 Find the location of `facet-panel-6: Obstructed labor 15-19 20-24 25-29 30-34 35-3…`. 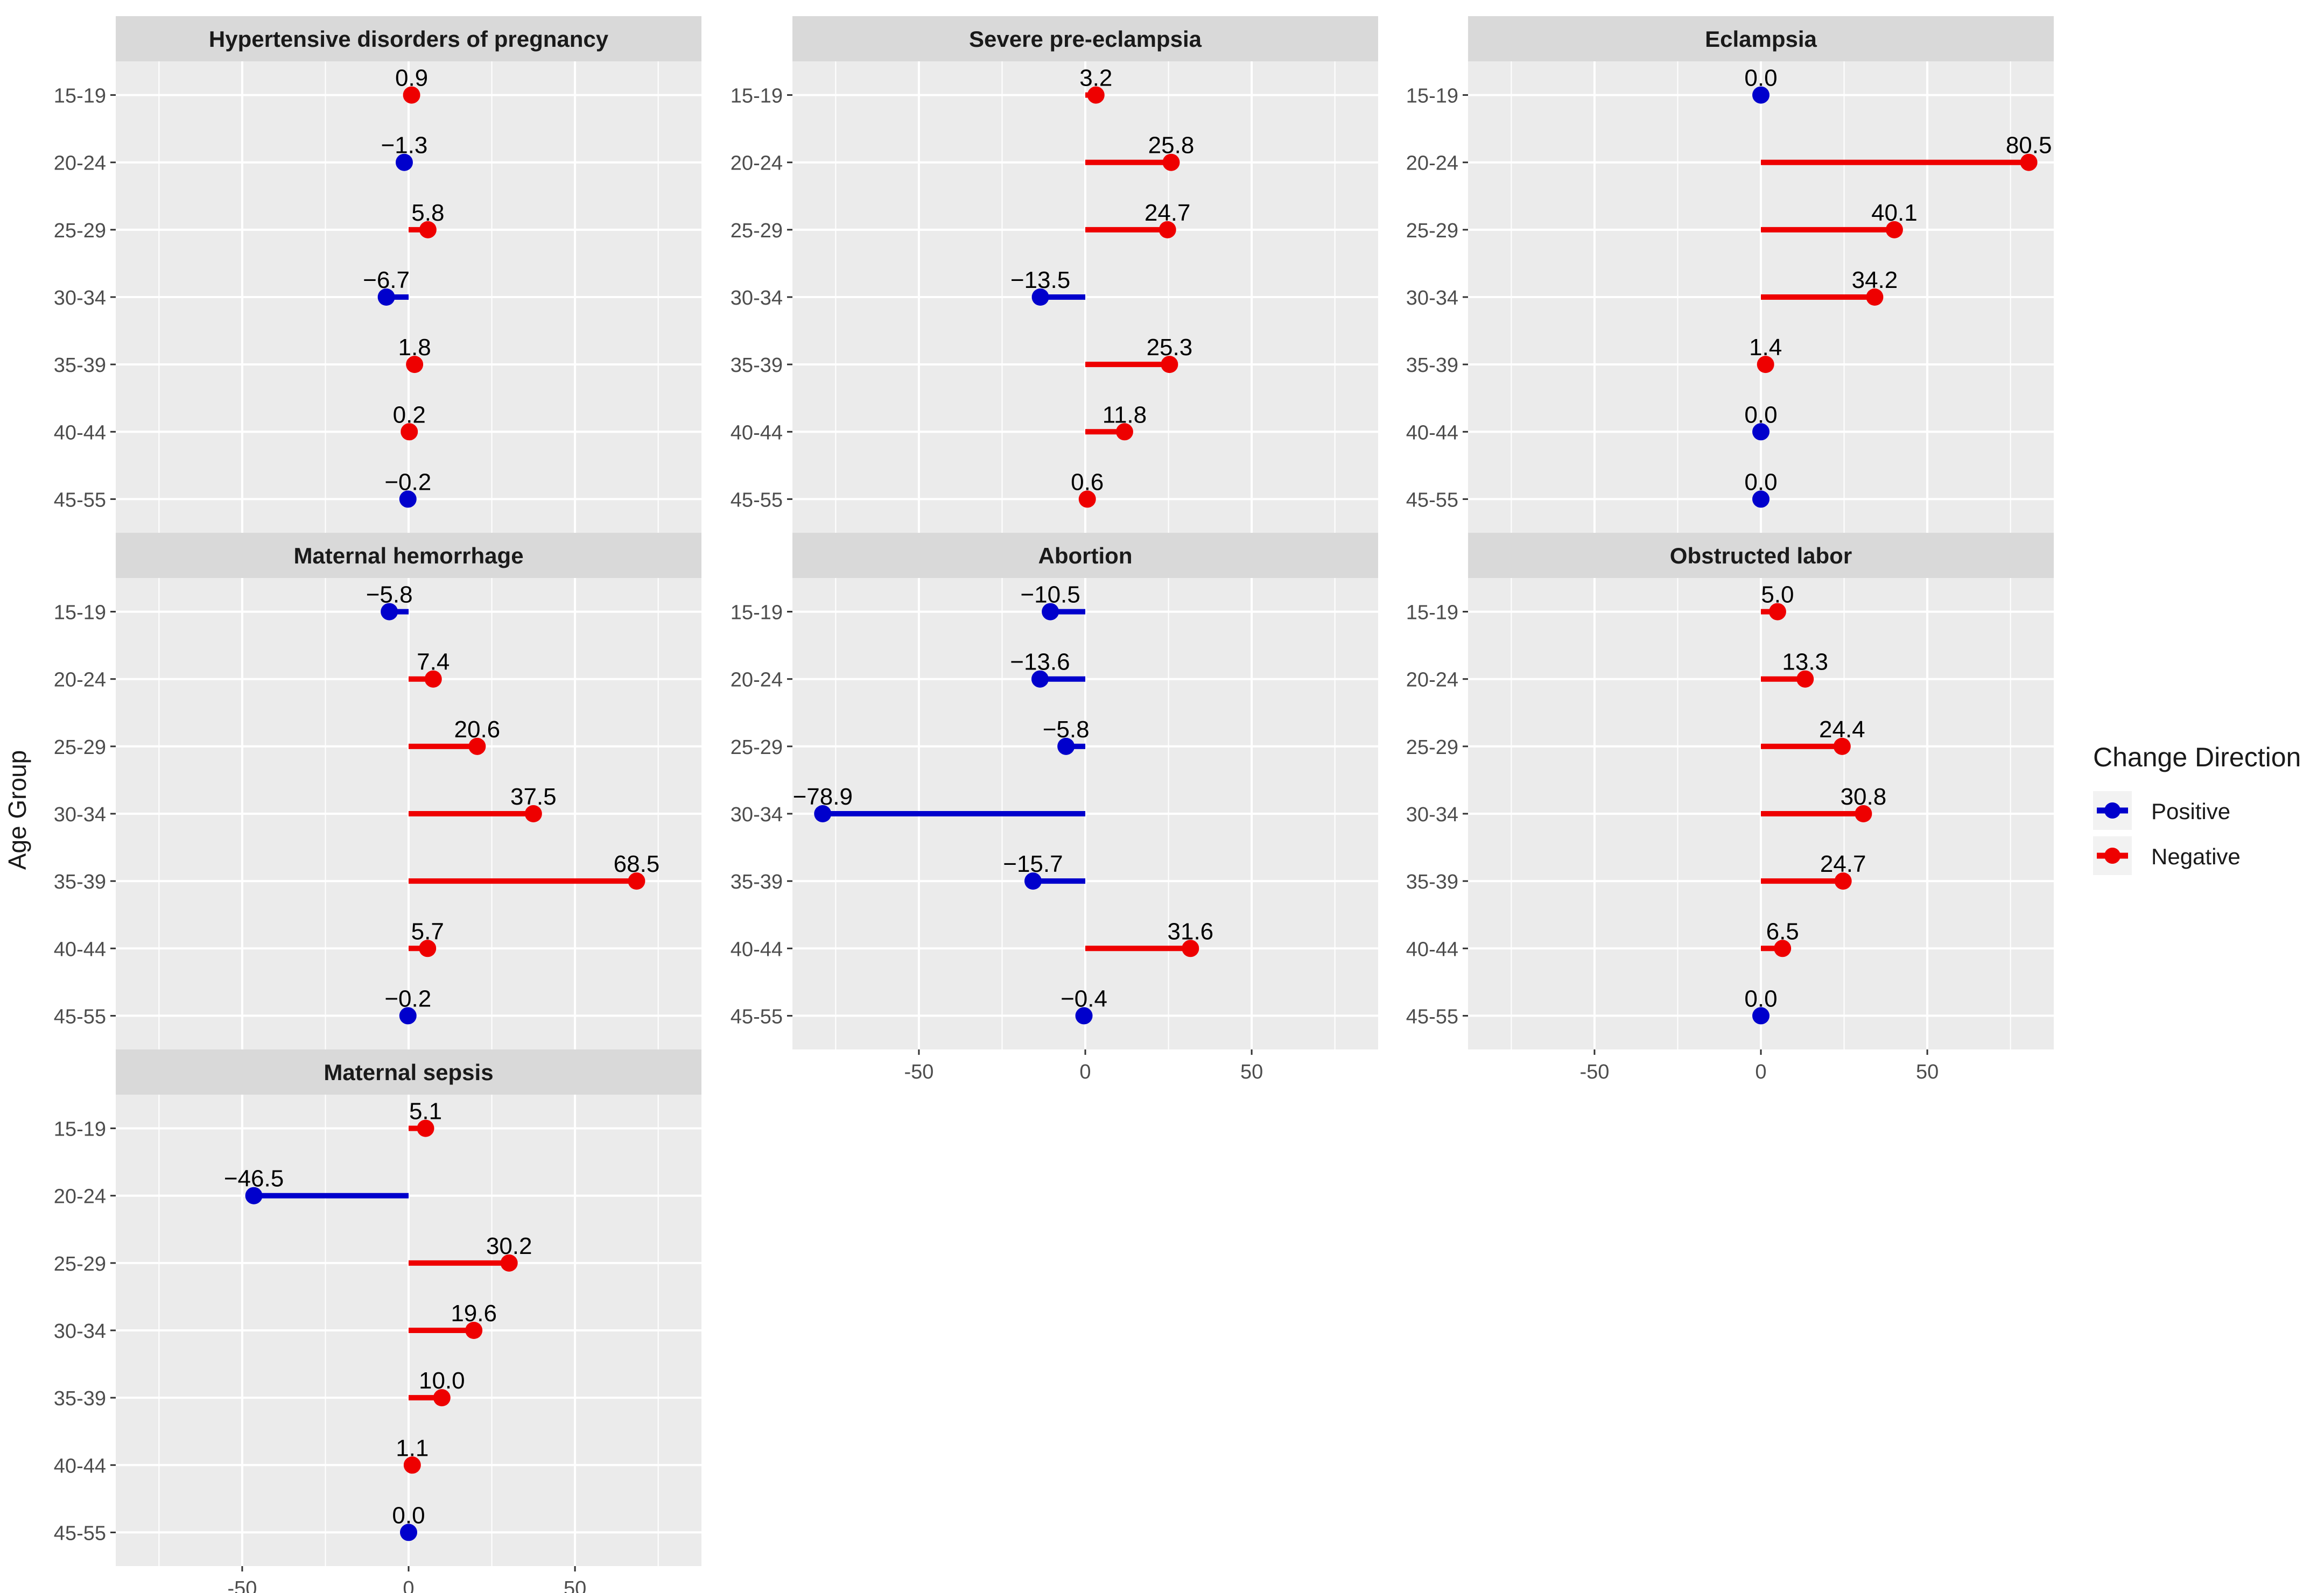

facet-panel-6: Obstructed labor 15-19 20-24 25-29 30-34 35-3… is located at coordinates (1730, 808).